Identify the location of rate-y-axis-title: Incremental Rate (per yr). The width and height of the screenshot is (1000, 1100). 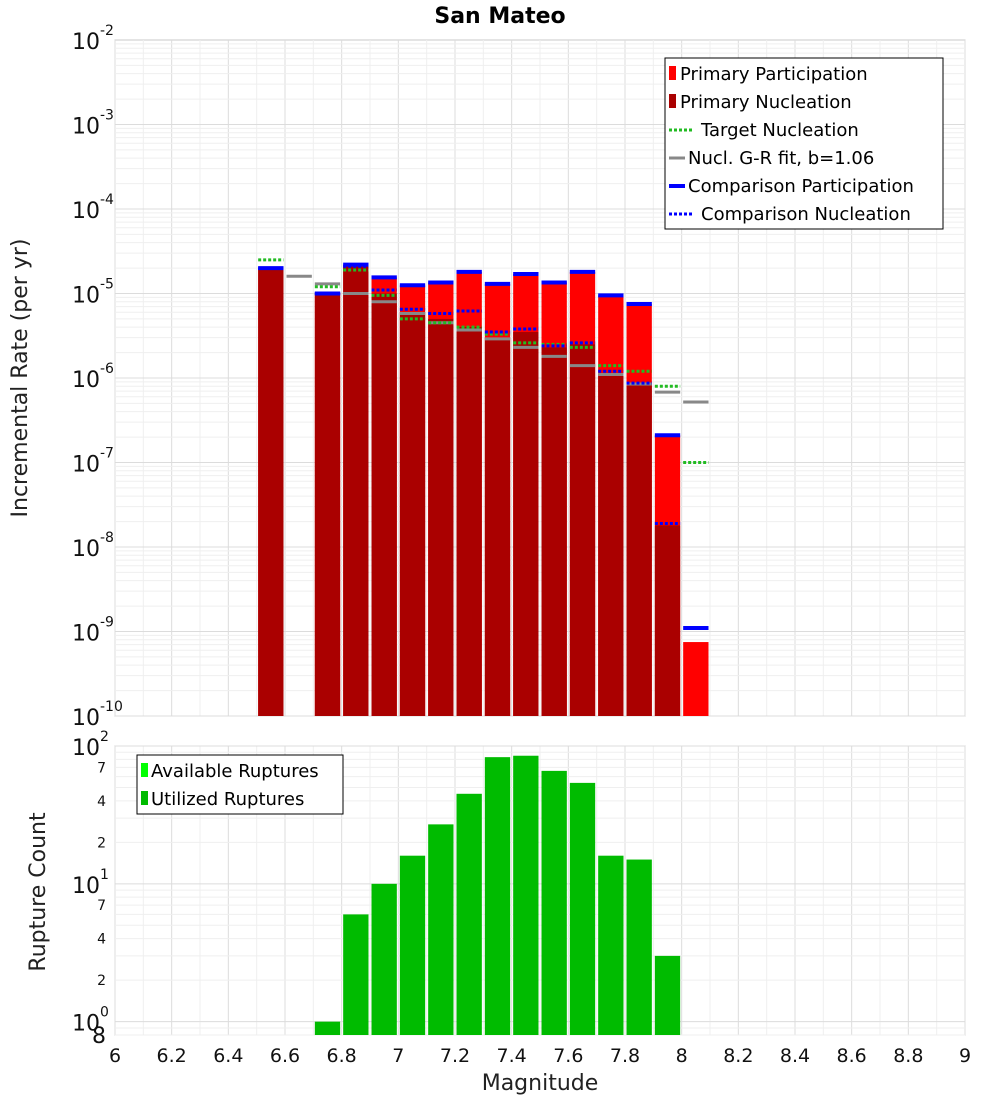
(20, 378).